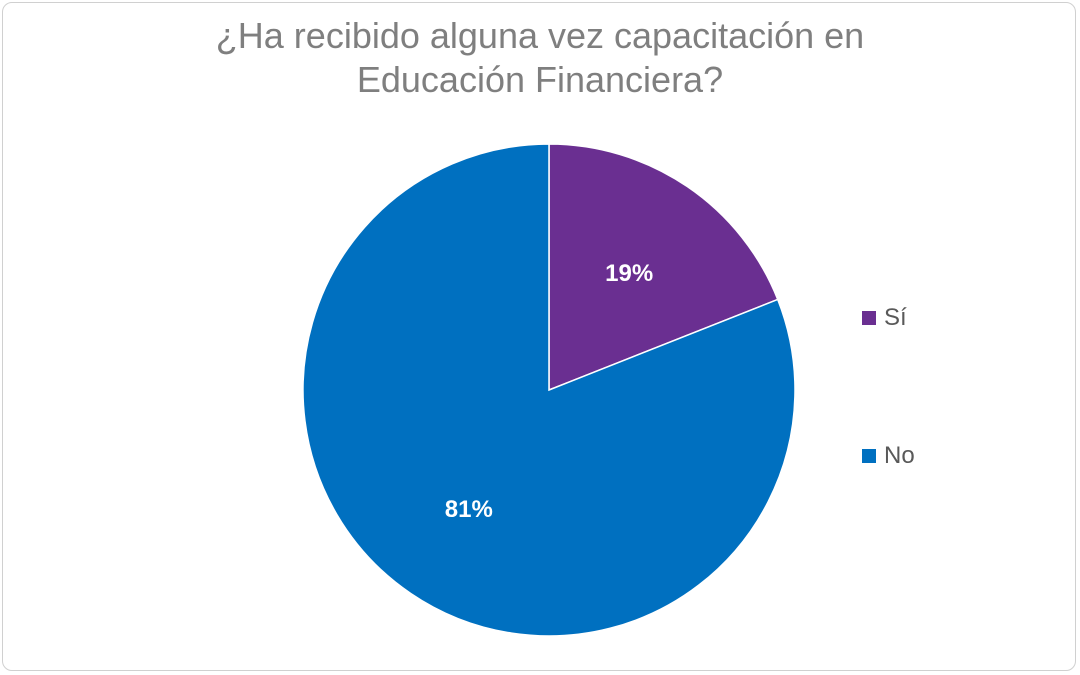 The height and width of the screenshot is (675, 1080). Describe the element at coordinates (629, 273) in the screenshot. I see `data-label-si: 19%` at that location.